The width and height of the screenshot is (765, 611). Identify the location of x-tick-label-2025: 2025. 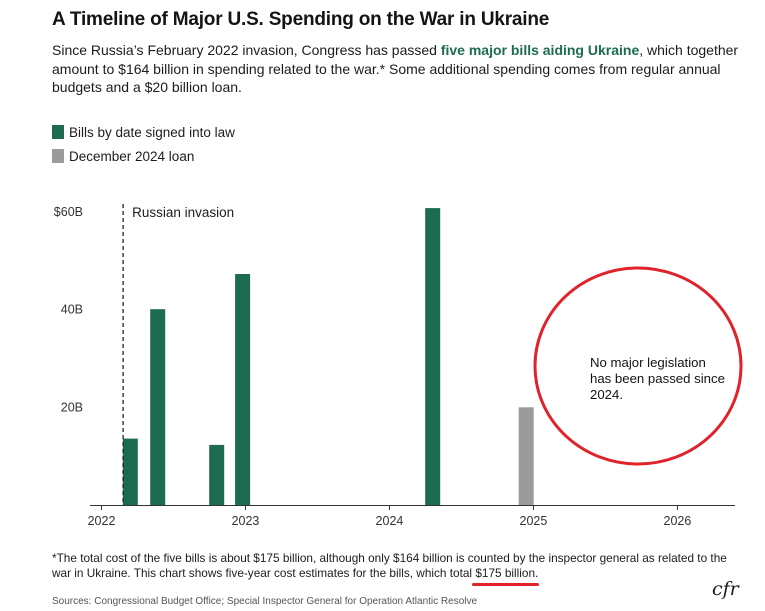
(534, 521).